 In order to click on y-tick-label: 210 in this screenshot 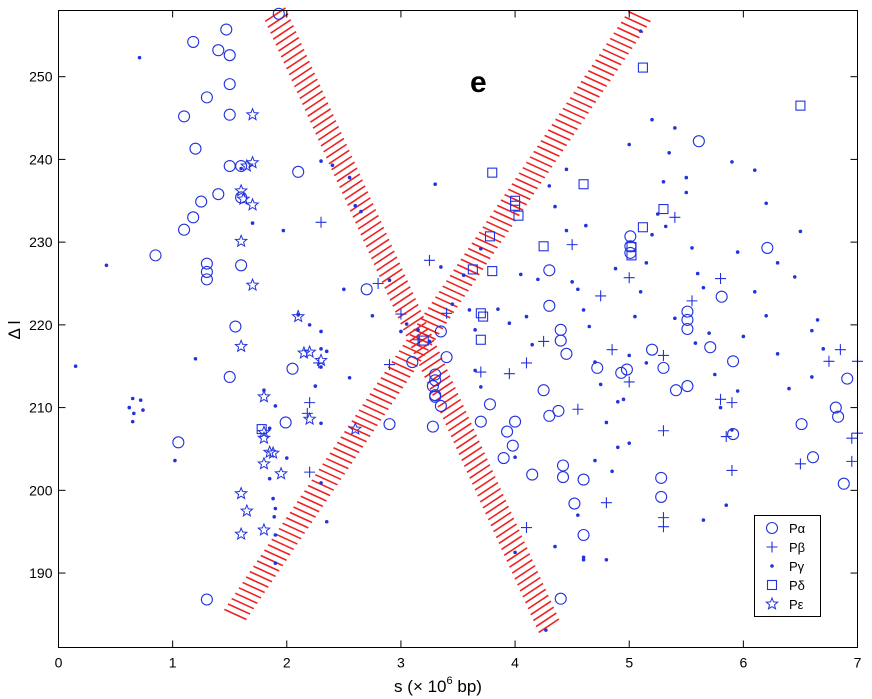, I will do `click(41, 408)`.